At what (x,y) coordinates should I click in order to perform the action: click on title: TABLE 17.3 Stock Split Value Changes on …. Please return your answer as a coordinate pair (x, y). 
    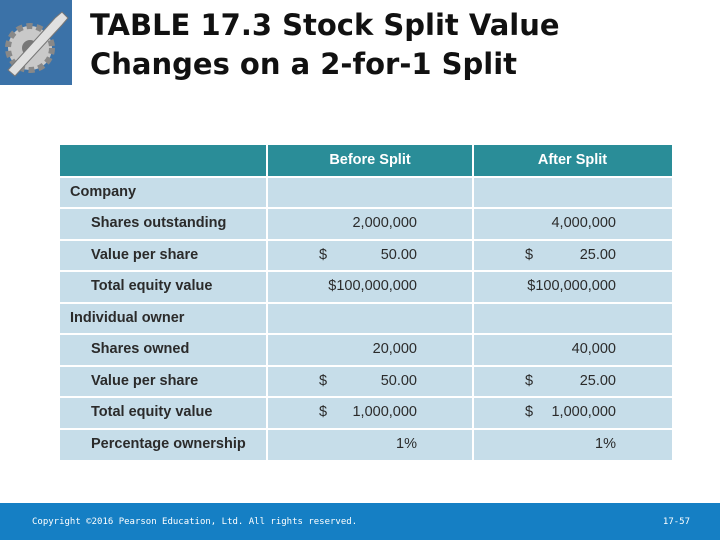
    Looking at the image, I should click on (325, 45).